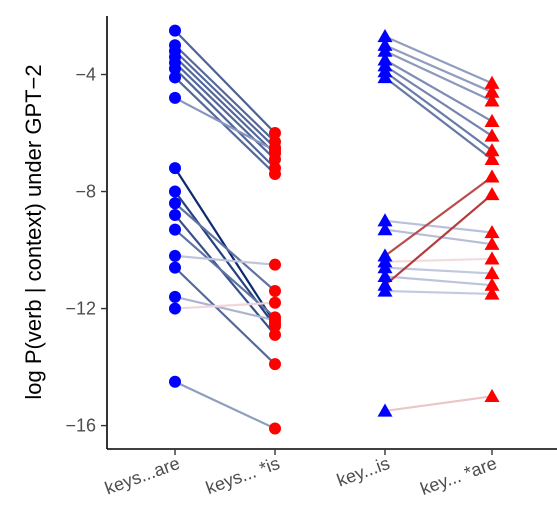 The height and width of the screenshot is (525, 557). Describe the element at coordinates (242, 475) in the screenshot. I see `x-tick-label: keys... *is` at that location.